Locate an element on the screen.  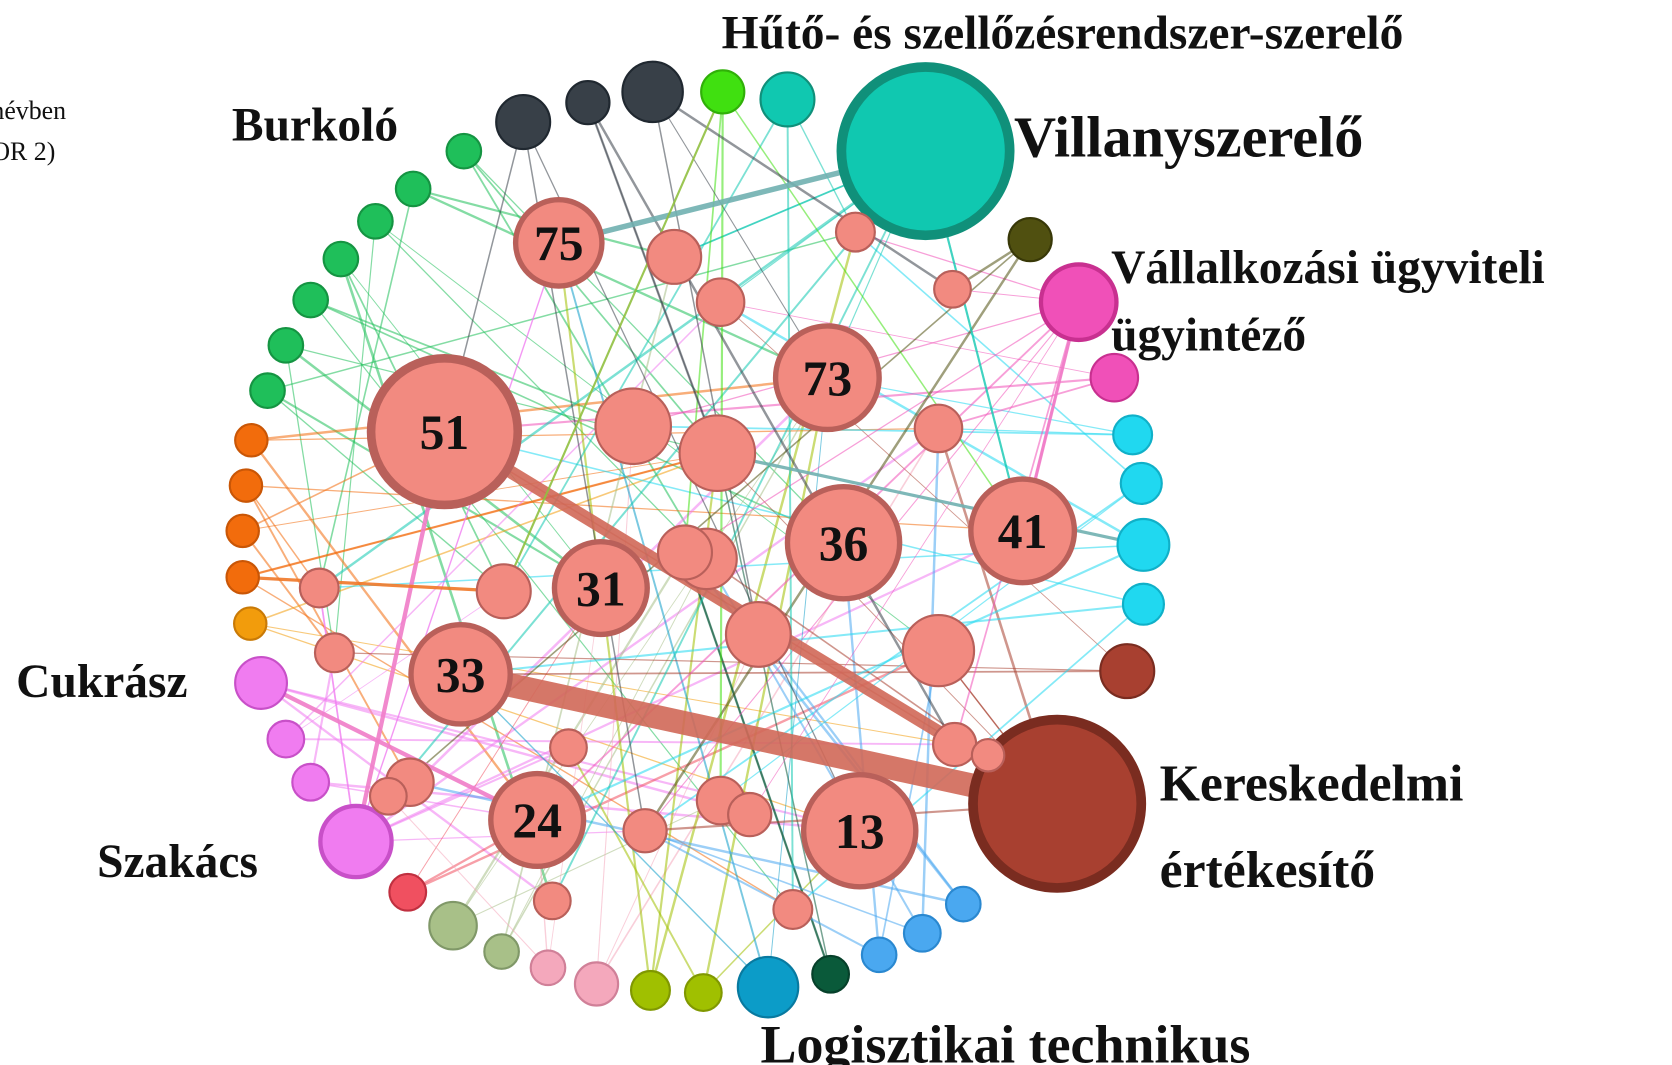
node-number: 73 is located at coordinates (828, 378).